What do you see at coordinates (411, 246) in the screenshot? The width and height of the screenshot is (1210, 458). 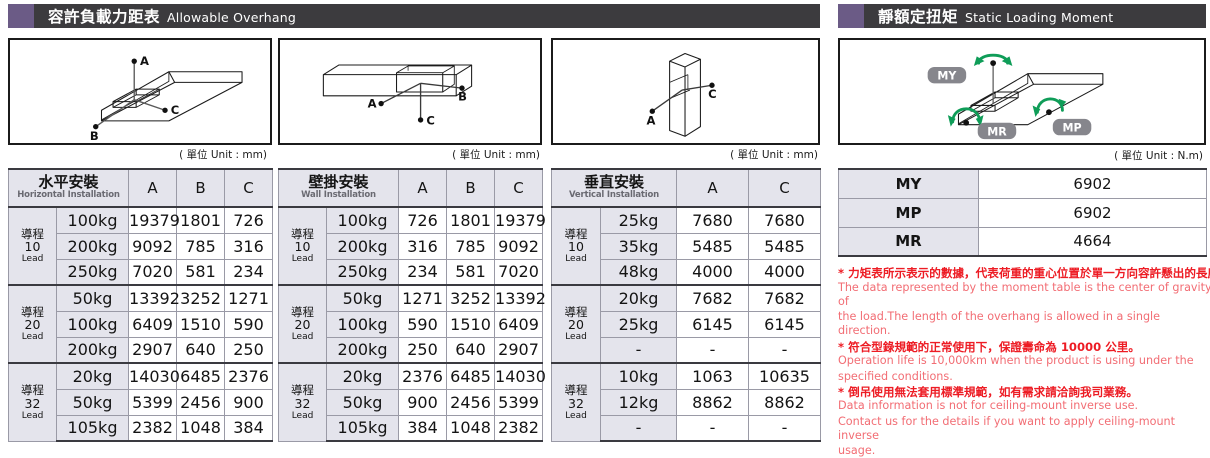 I see `table-row: 200kg 316 785 9092` at bounding box center [411, 246].